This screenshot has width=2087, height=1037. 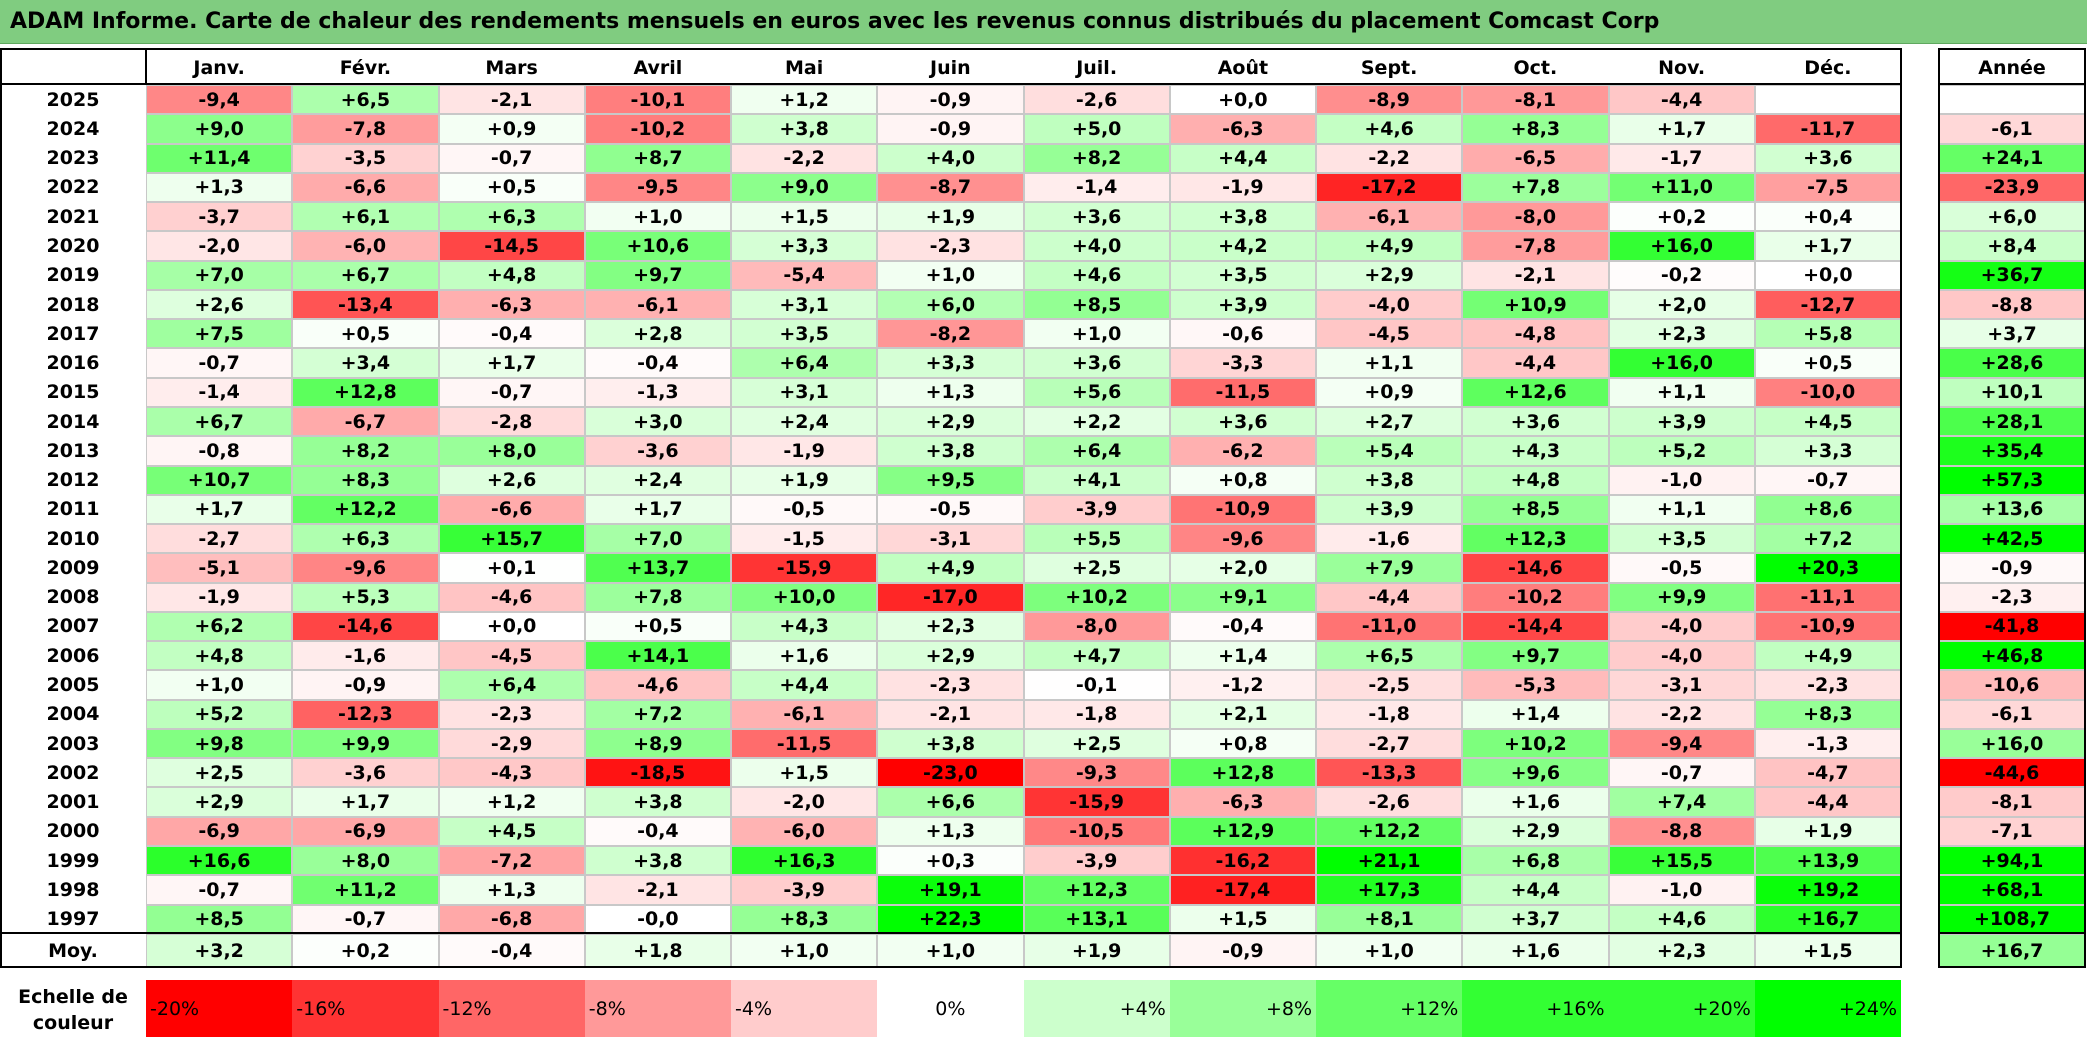 I want to click on heatmap-cell: -4,5, so click(x=1389, y=334).